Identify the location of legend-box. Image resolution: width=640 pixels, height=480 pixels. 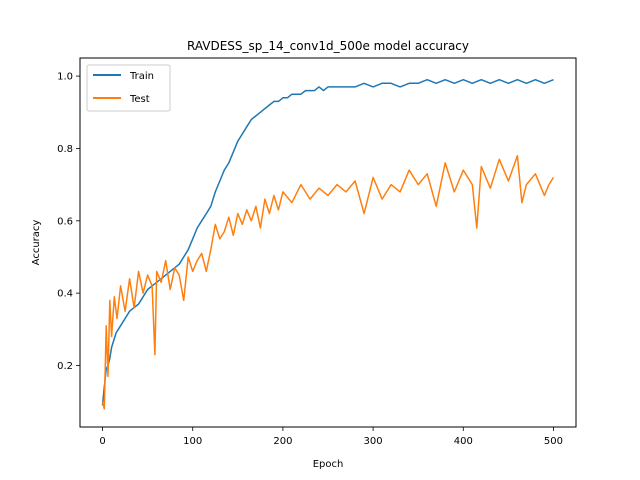
(128, 88).